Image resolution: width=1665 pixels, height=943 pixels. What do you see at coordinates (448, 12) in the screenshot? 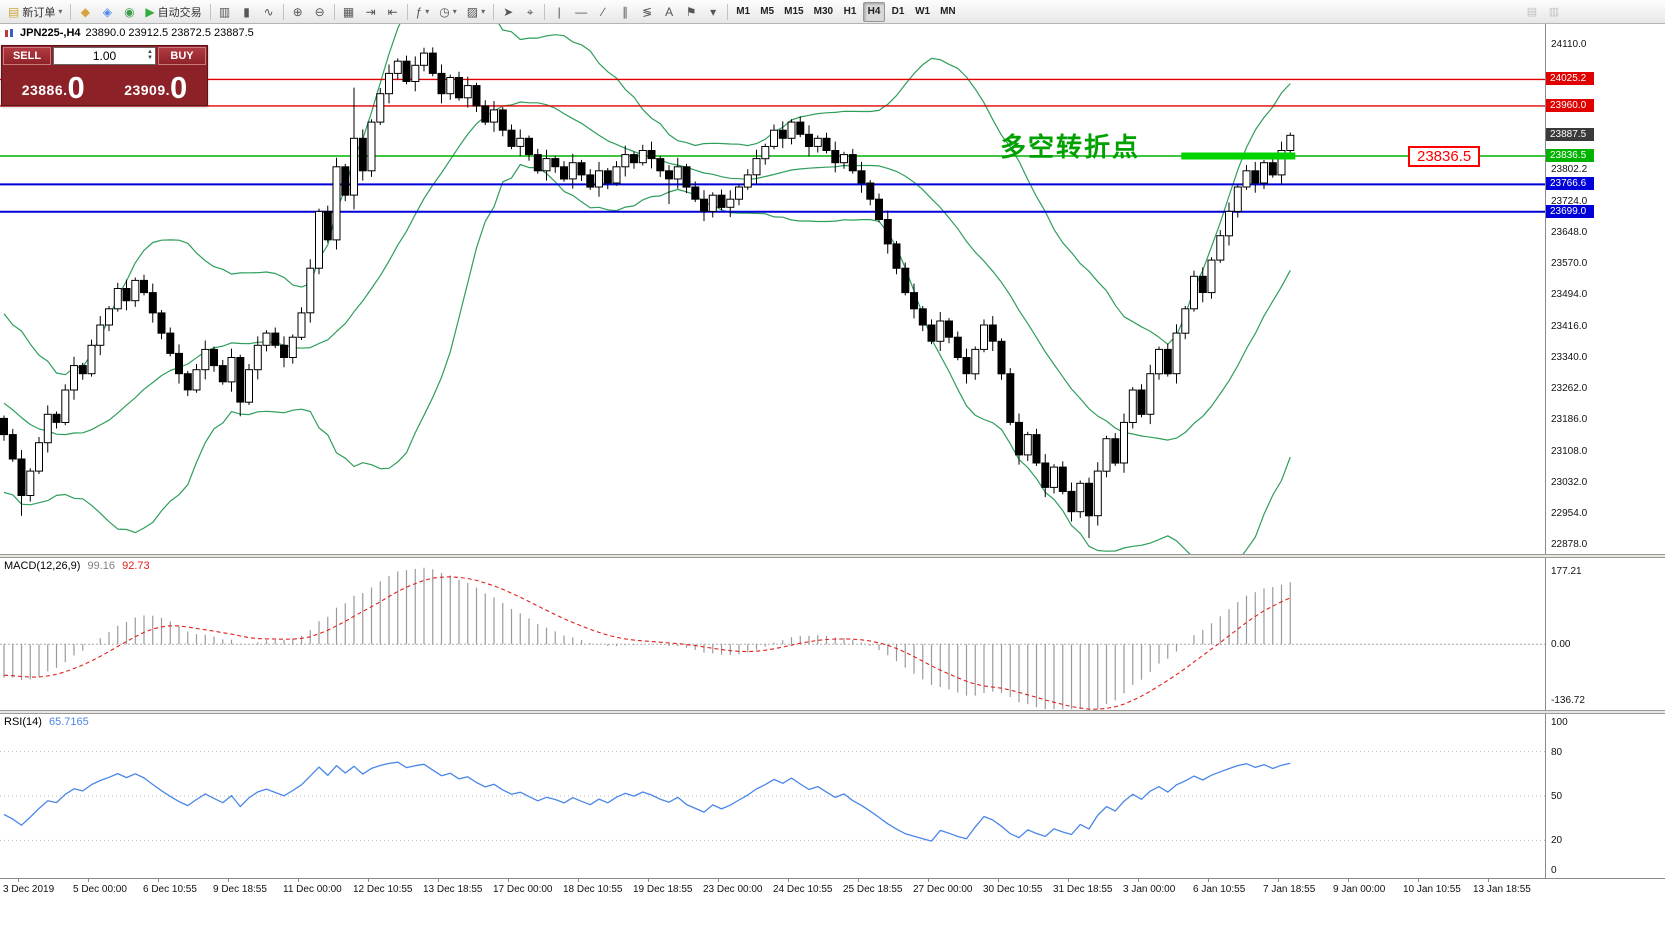
I see `periods-button: ◷ ▾` at bounding box center [448, 12].